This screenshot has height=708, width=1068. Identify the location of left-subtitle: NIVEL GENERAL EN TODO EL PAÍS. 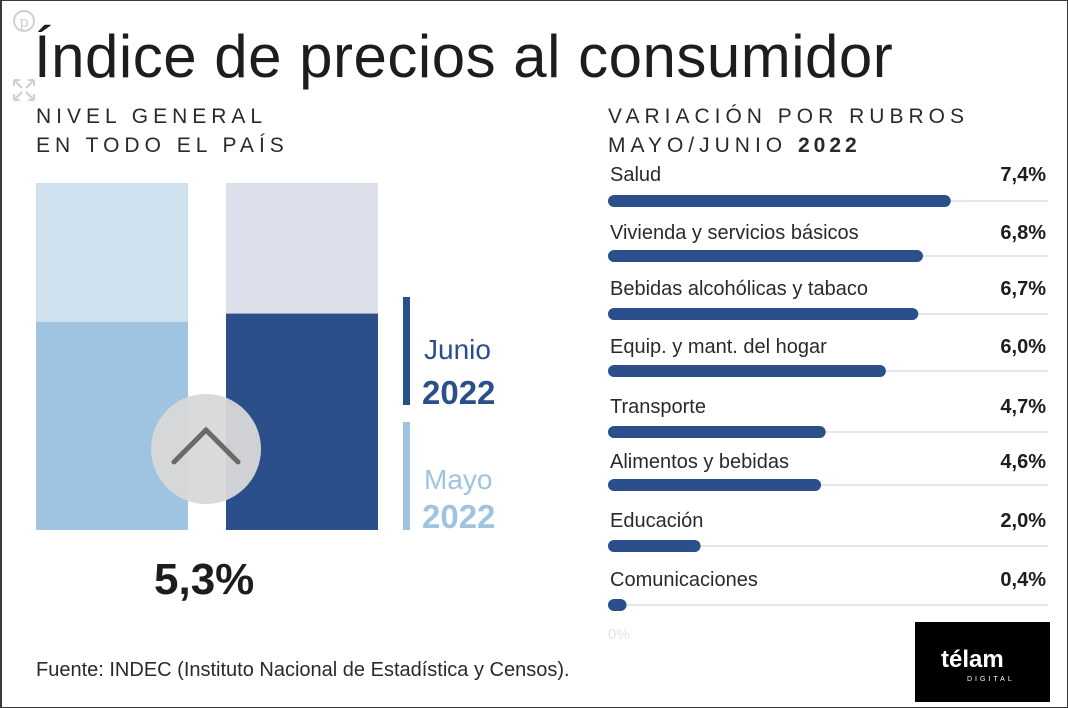
(162, 131).